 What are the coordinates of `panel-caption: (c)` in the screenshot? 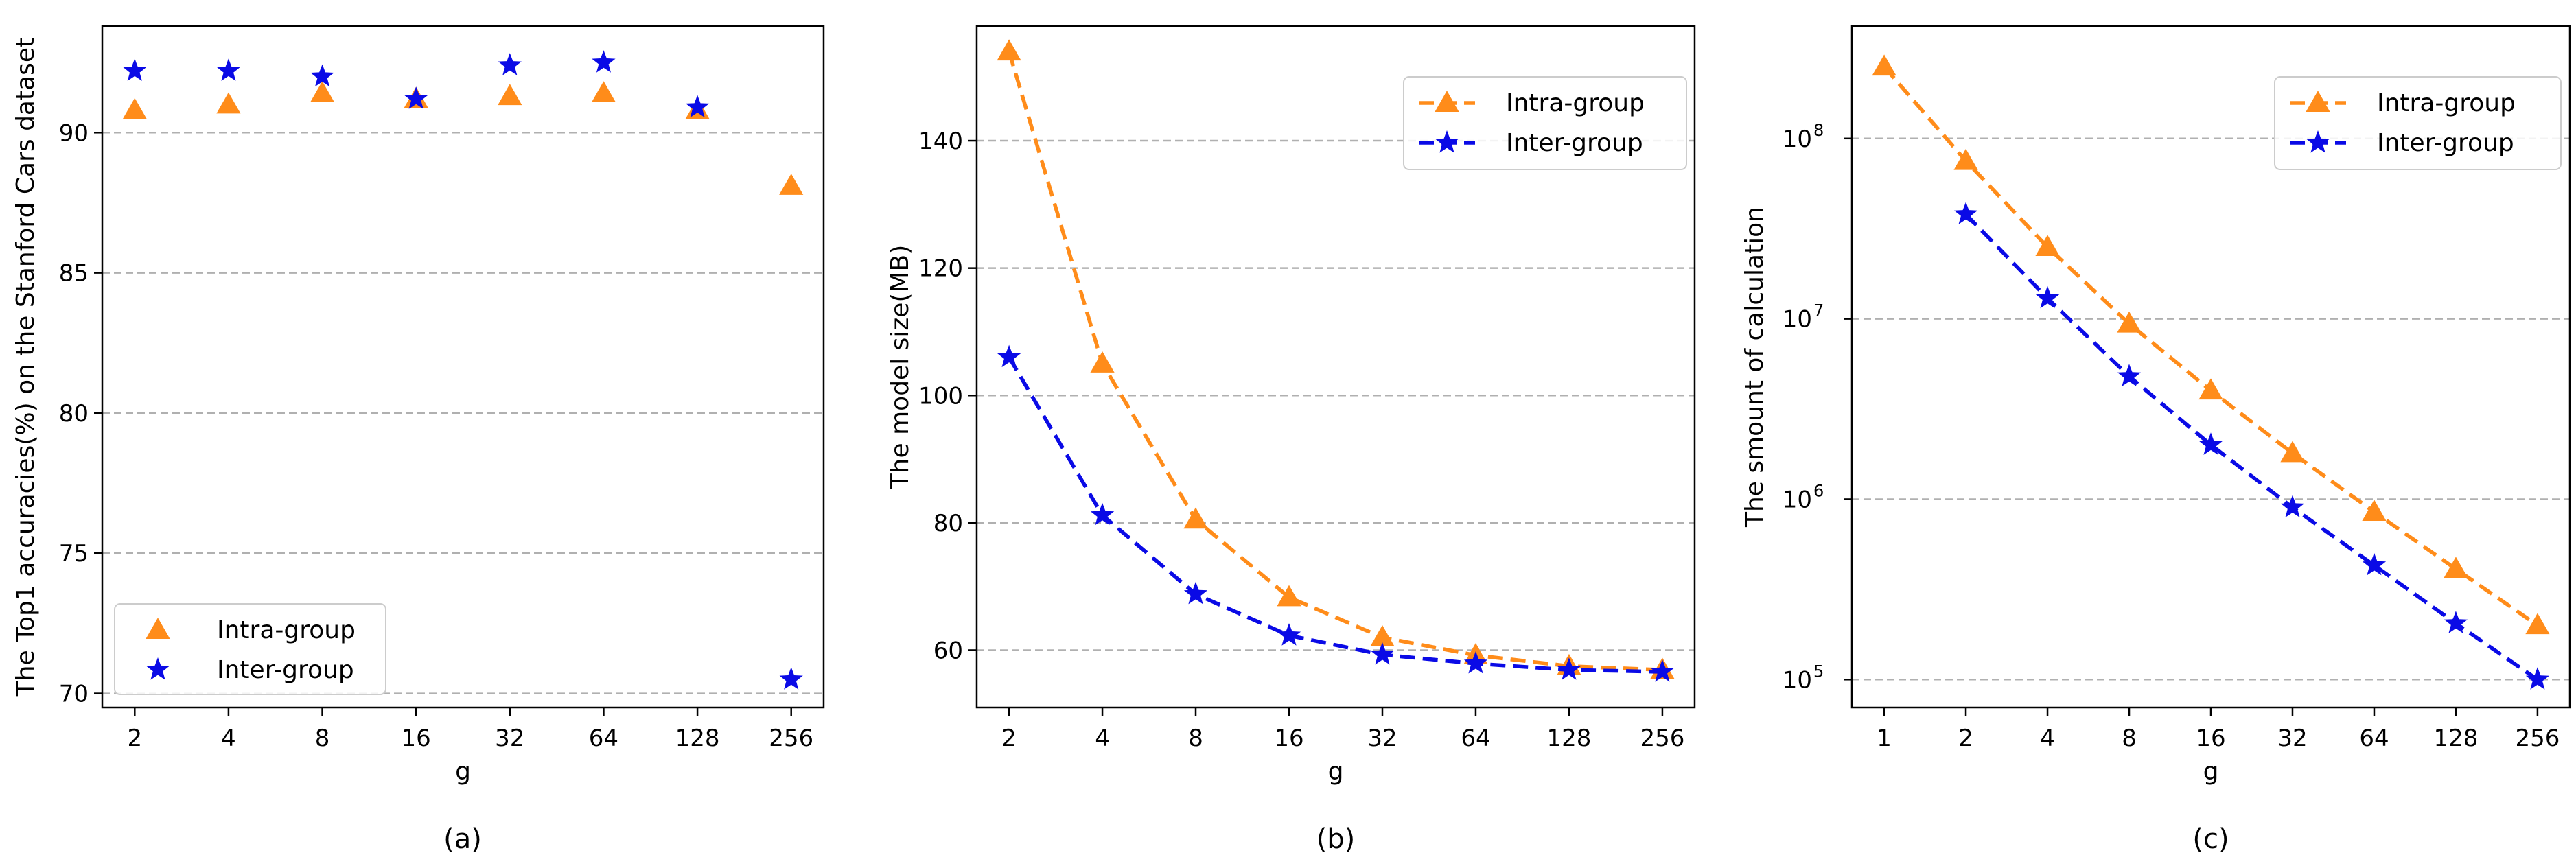 It's located at (2210, 839).